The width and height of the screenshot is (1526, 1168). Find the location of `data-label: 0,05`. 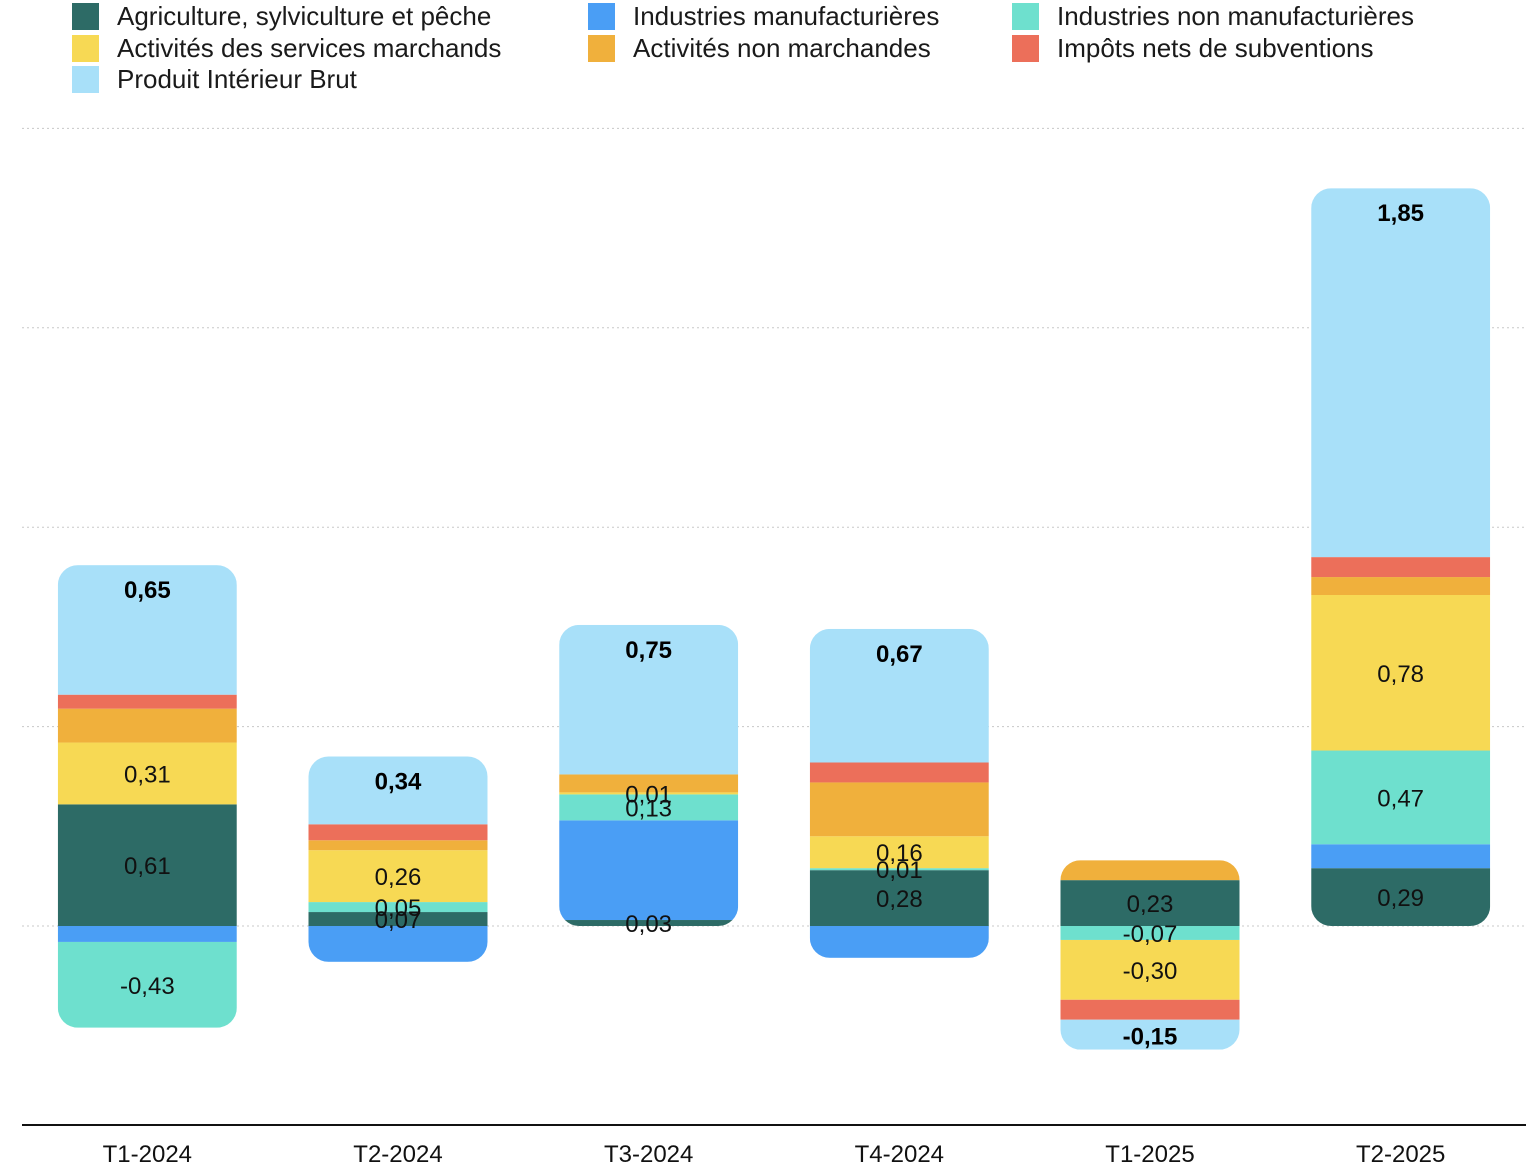

data-label: 0,05 is located at coordinates (398, 908).